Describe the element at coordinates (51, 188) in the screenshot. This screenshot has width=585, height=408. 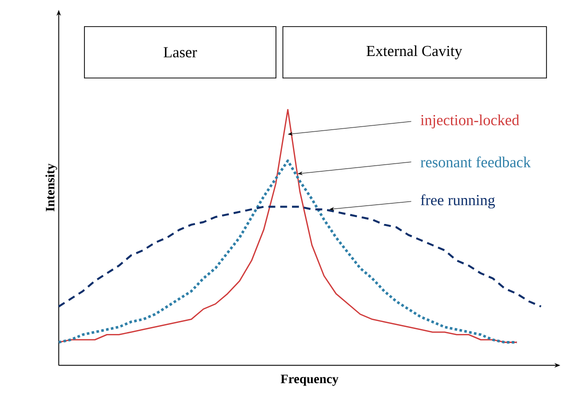
I see `y-axis-title: Intensity` at that location.